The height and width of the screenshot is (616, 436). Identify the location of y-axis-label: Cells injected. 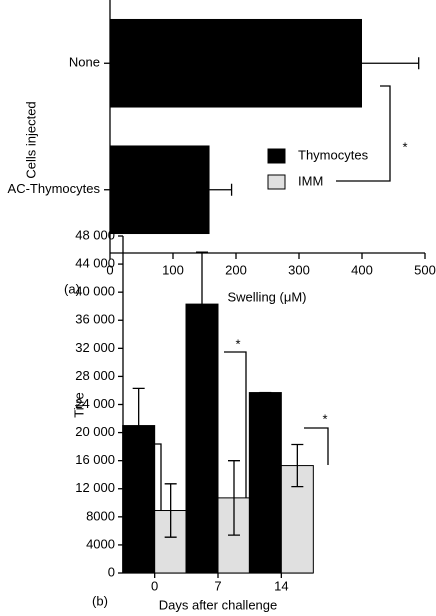
(30, 139).